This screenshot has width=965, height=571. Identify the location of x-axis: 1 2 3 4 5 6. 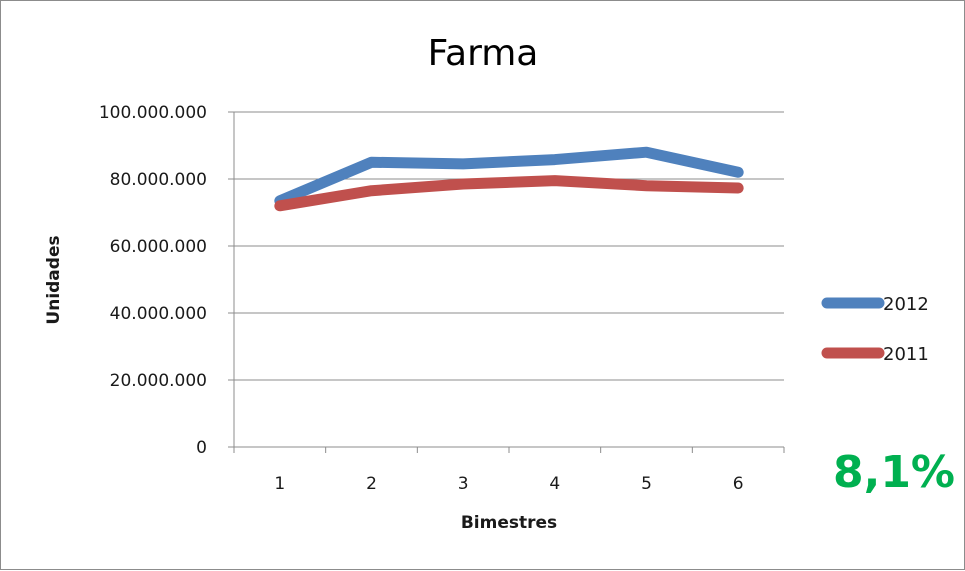
(509, 470).